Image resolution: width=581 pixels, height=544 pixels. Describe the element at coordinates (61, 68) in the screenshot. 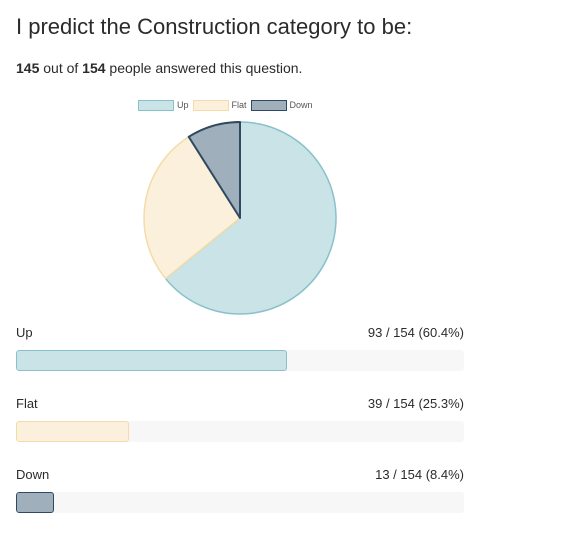

I see `summary-out-of: out of` at that location.